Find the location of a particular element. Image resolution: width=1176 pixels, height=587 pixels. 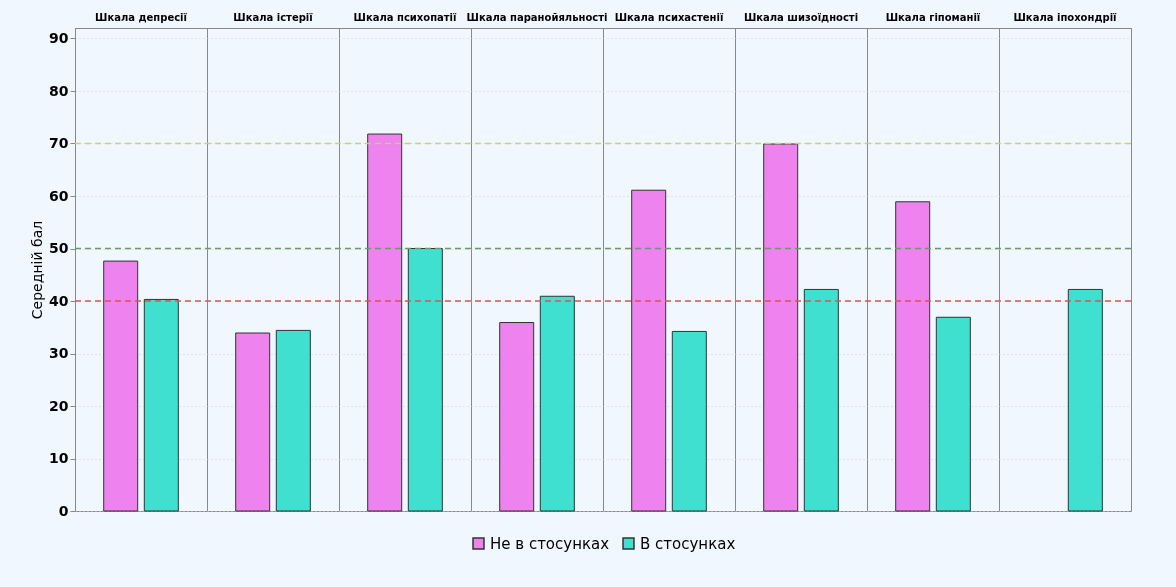

legend-label: В стосунках is located at coordinates (688, 543).